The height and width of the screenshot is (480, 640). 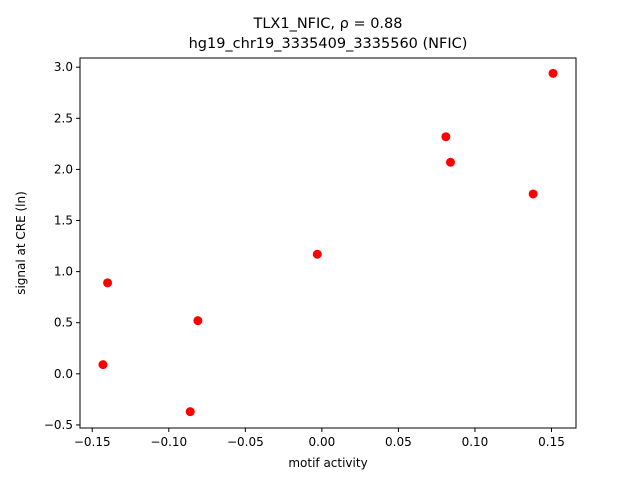 I want to click on x-tick-label: 0.15, so click(x=551, y=442).